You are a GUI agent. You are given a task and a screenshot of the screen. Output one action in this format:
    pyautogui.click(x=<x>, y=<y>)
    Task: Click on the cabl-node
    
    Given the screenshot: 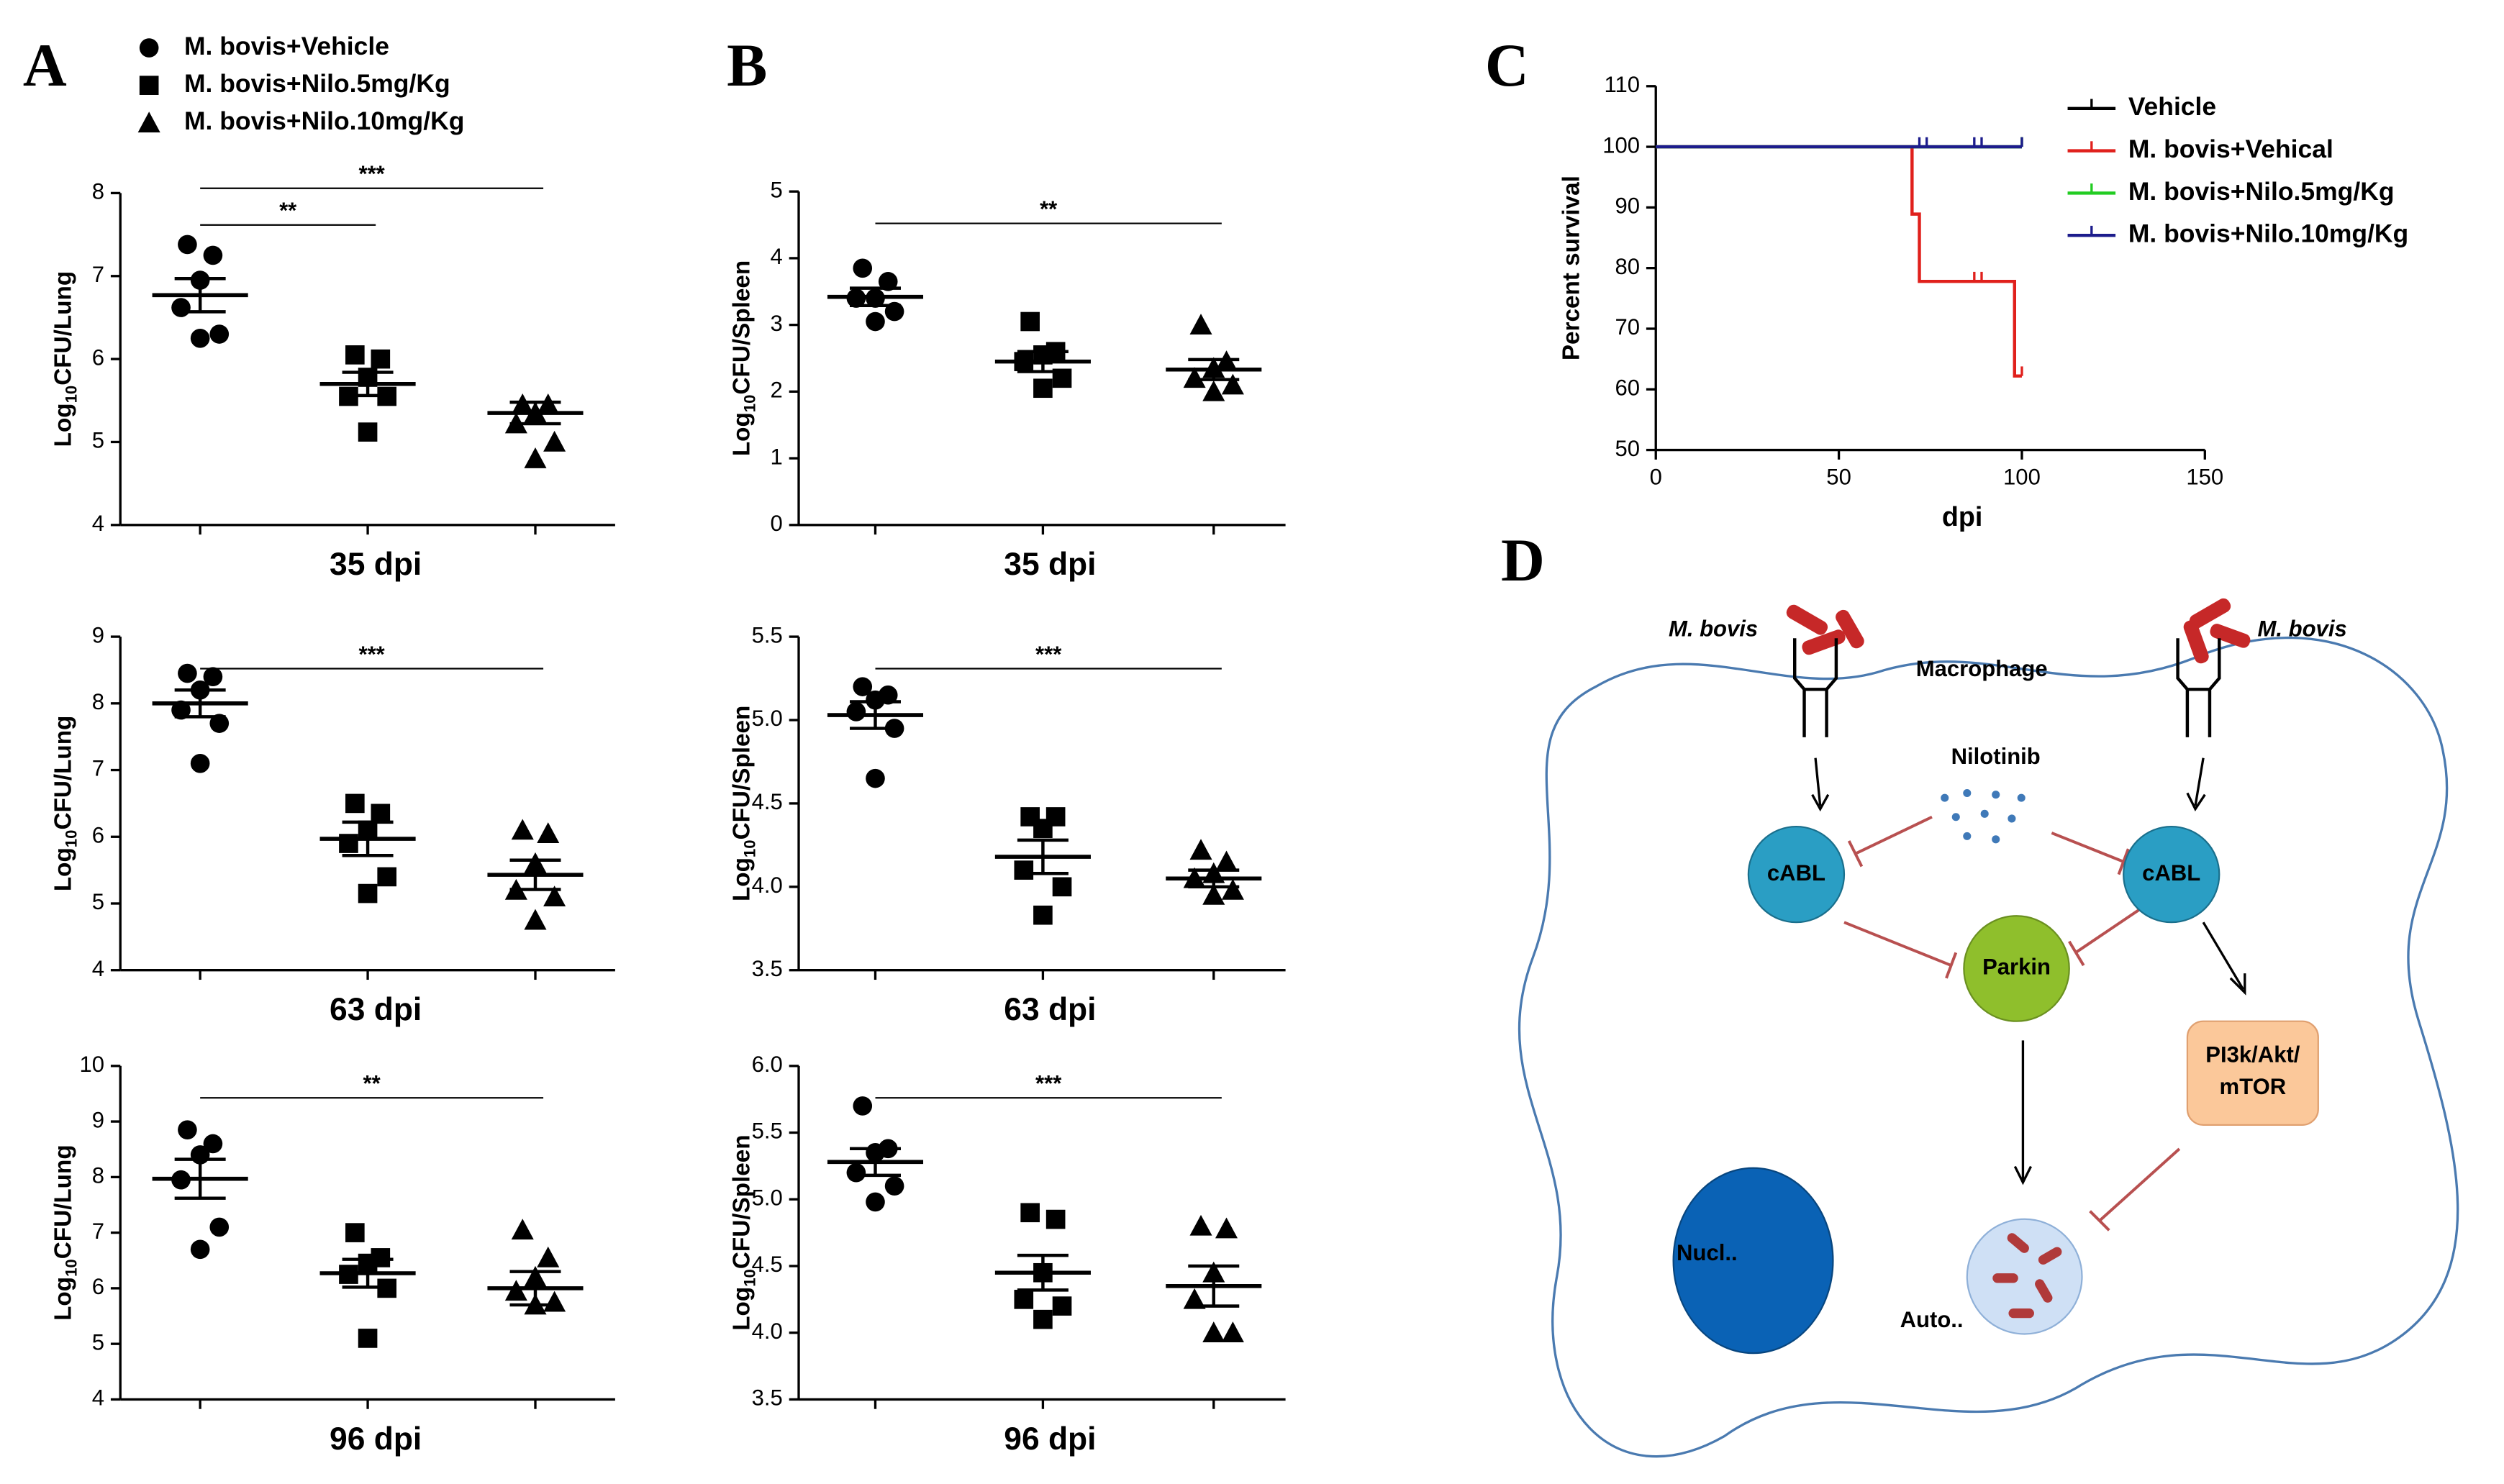 What is the action you would take?
    pyautogui.click(x=1796, y=875)
    